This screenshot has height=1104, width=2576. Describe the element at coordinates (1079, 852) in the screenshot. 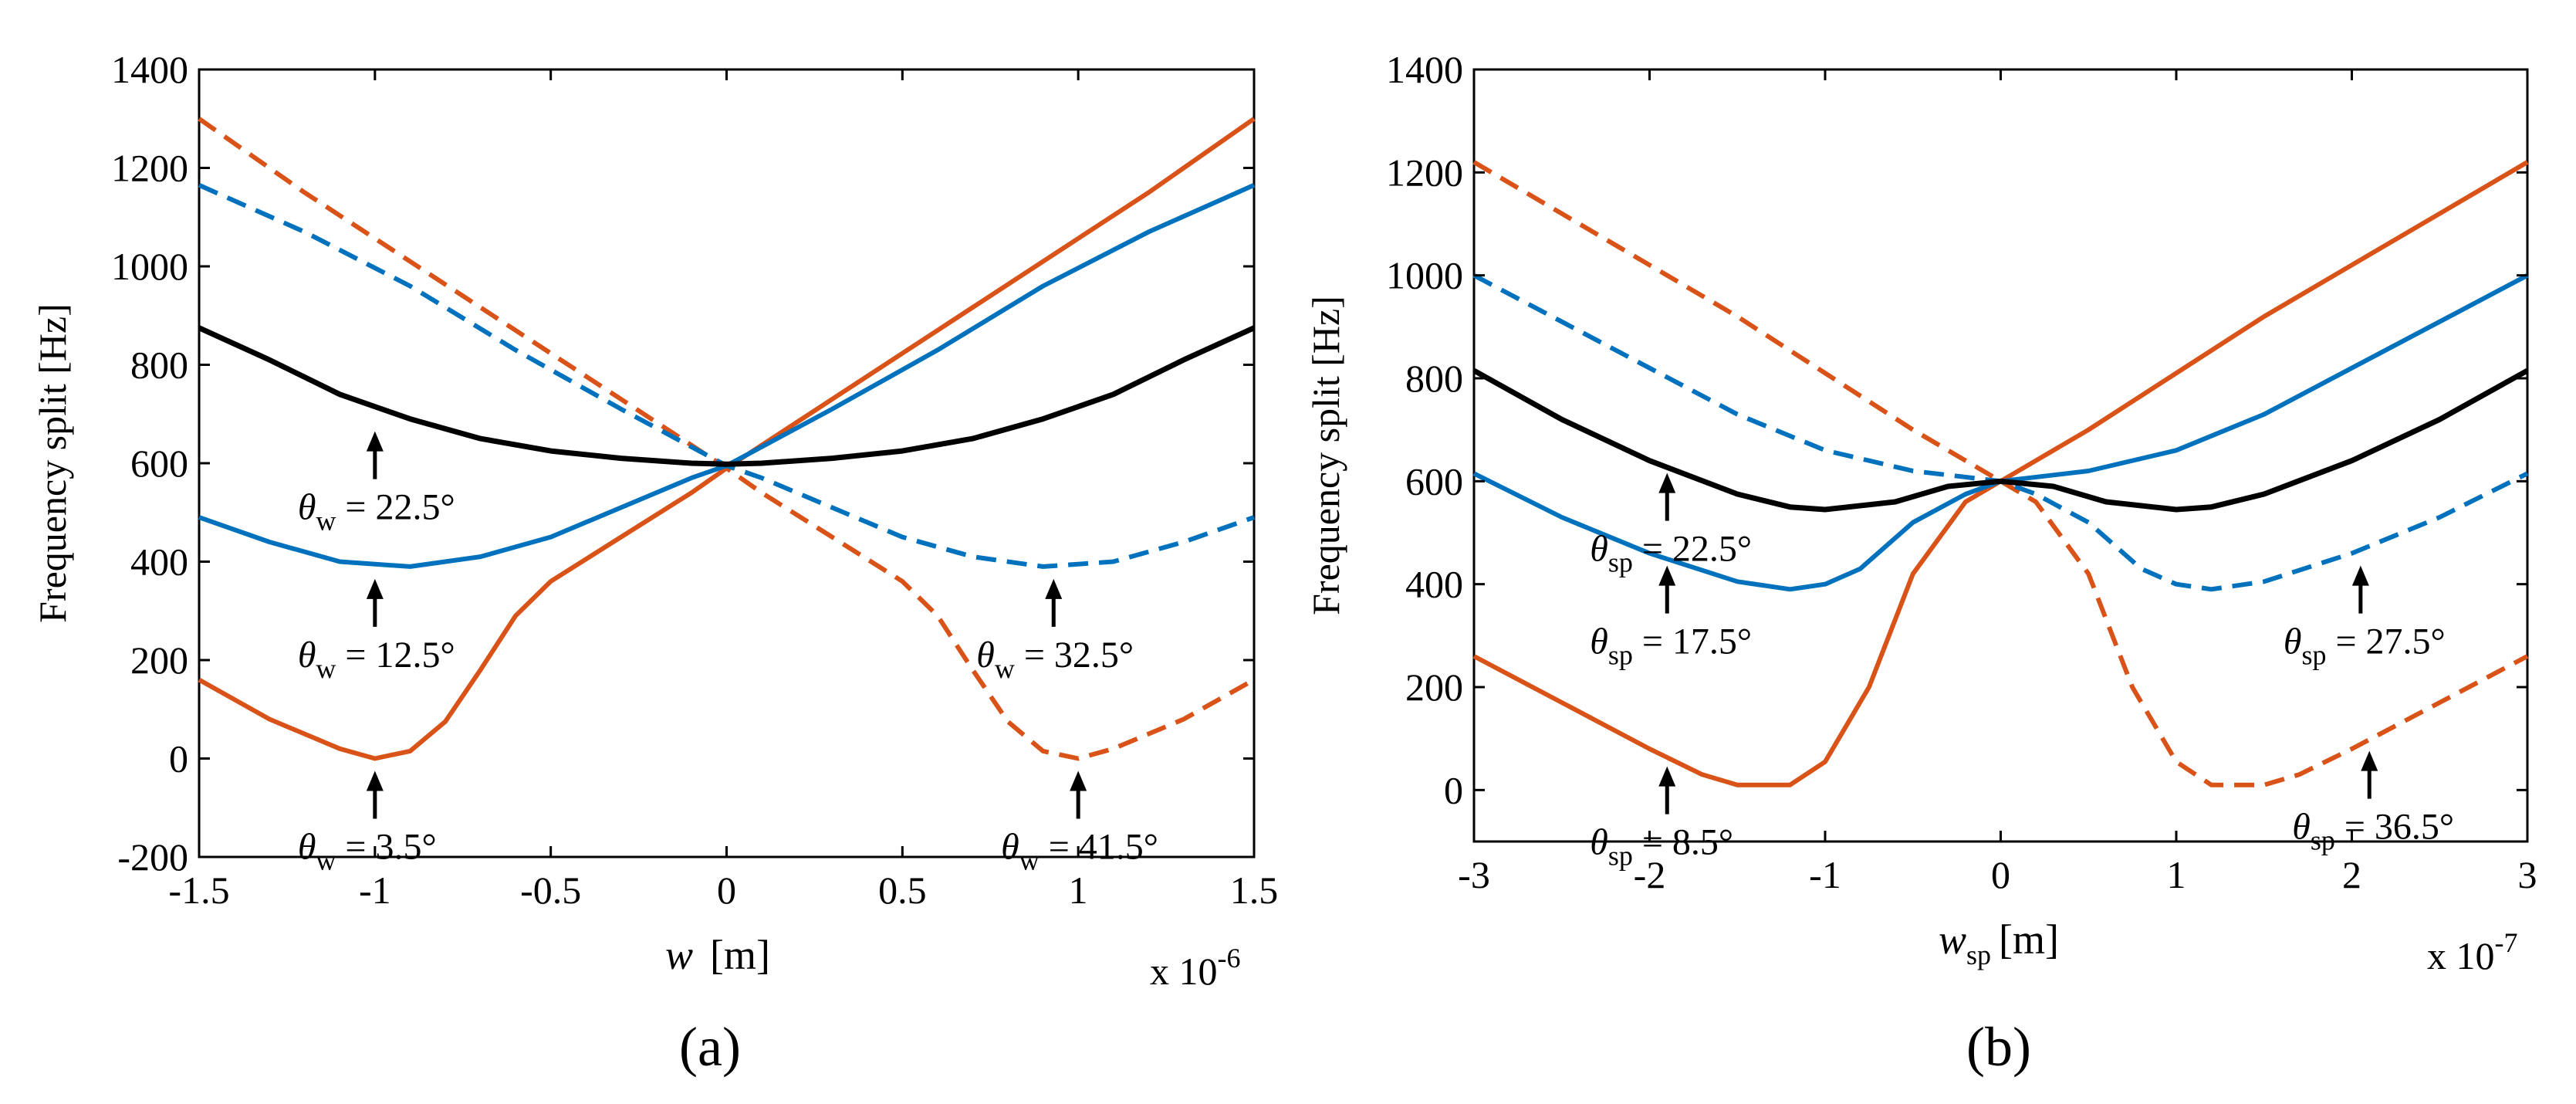

I see `annotation-label: θw = 41.5°` at that location.